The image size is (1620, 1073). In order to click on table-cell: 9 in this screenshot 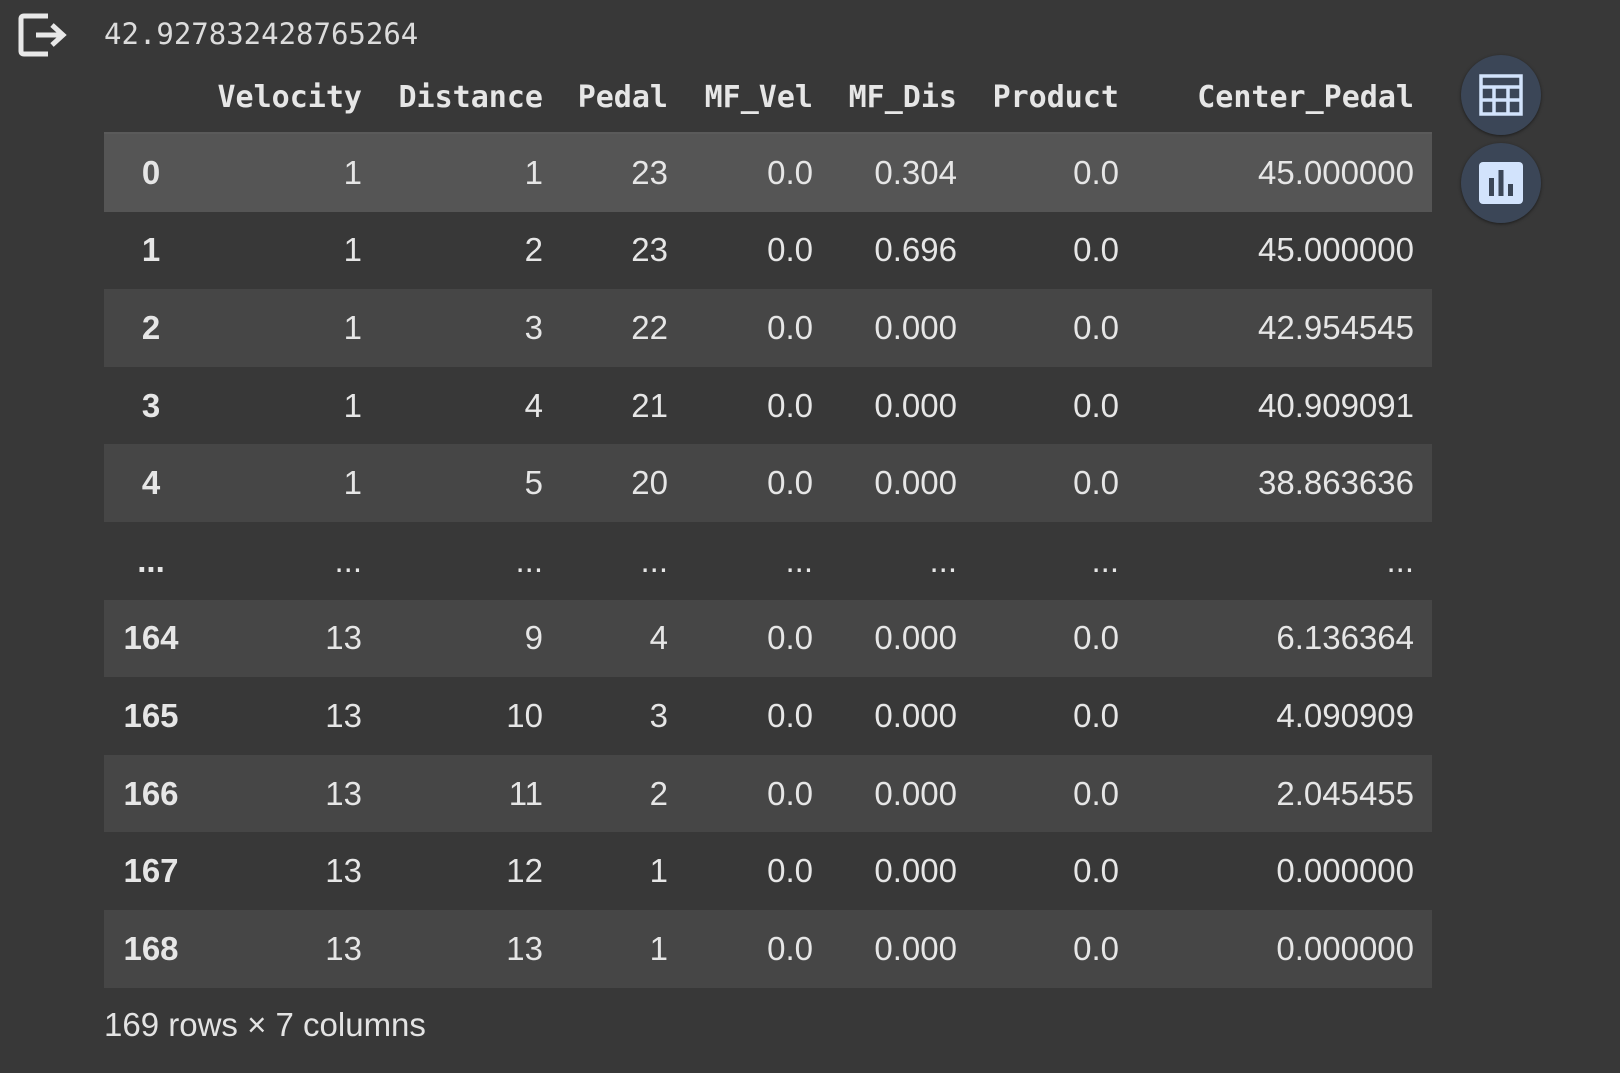, I will do `click(533, 638)`.